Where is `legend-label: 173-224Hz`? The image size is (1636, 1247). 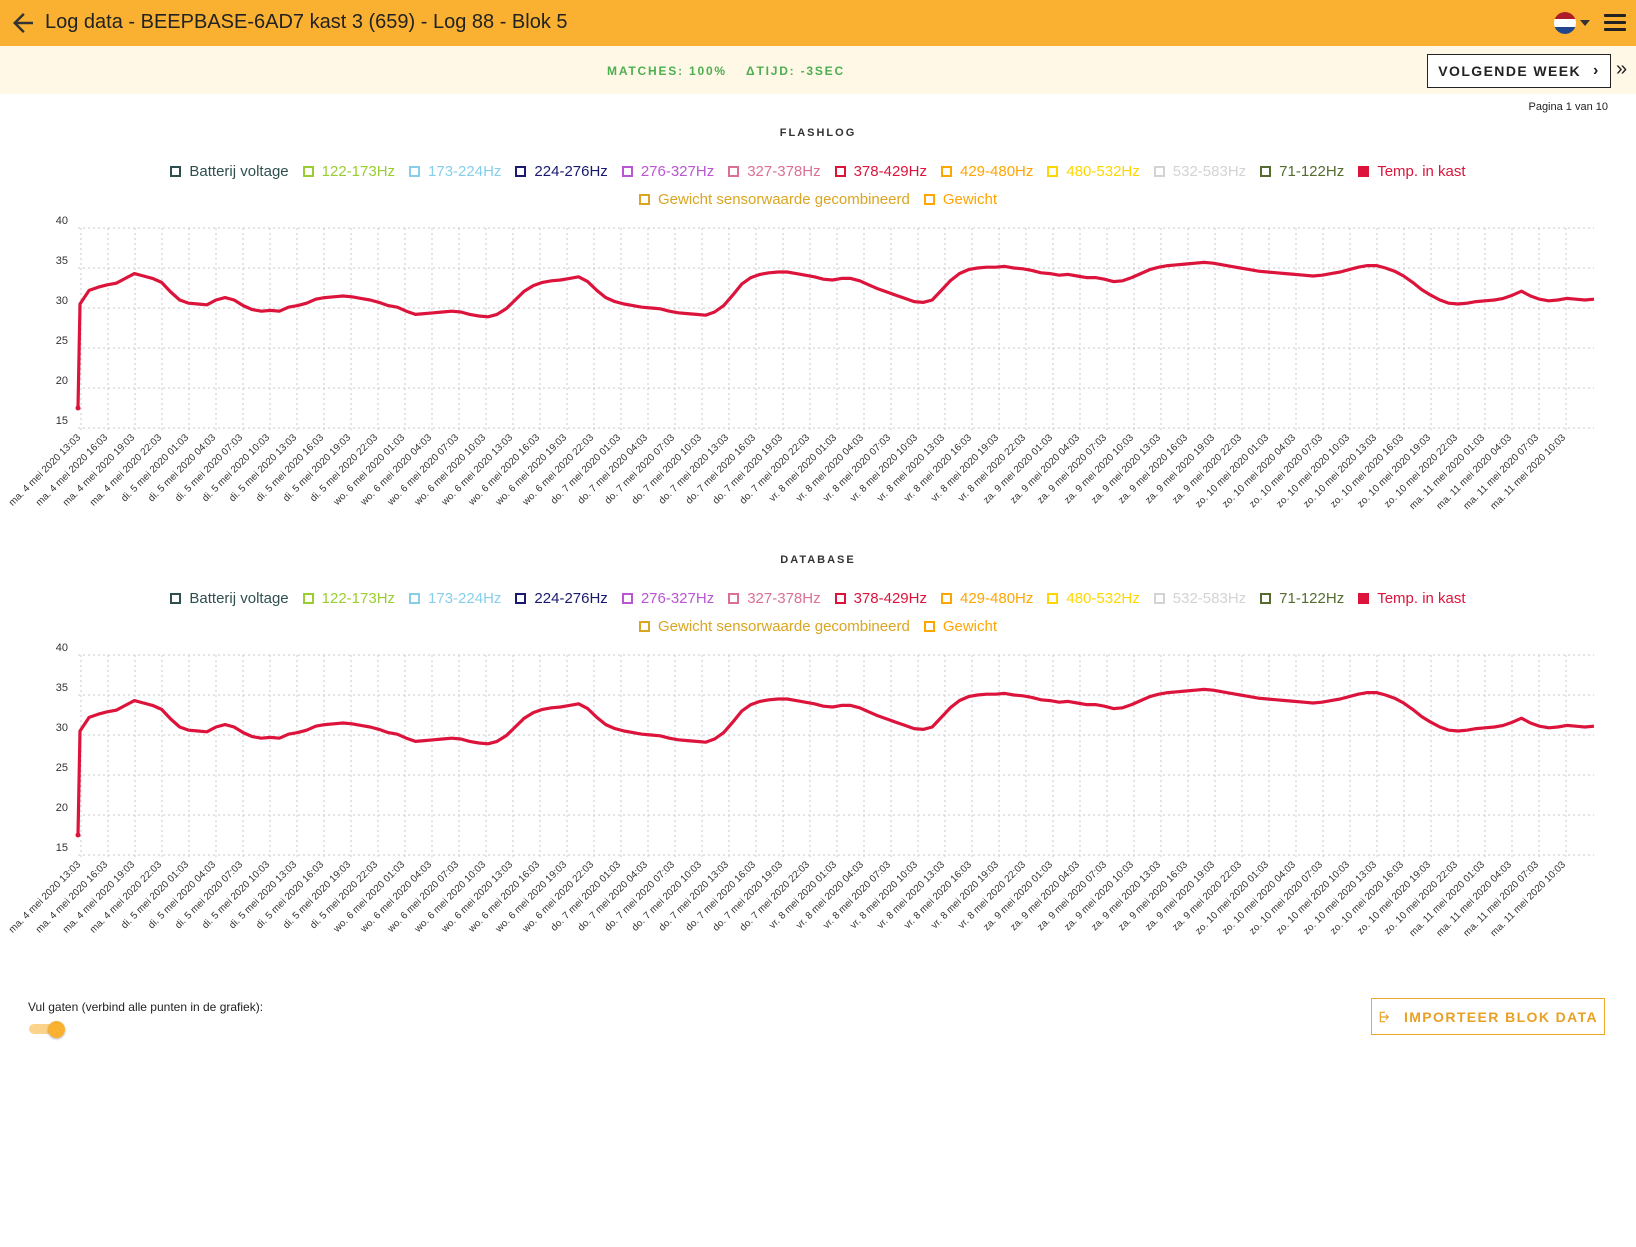
legend-label: 173-224Hz is located at coordinates (465, 171).